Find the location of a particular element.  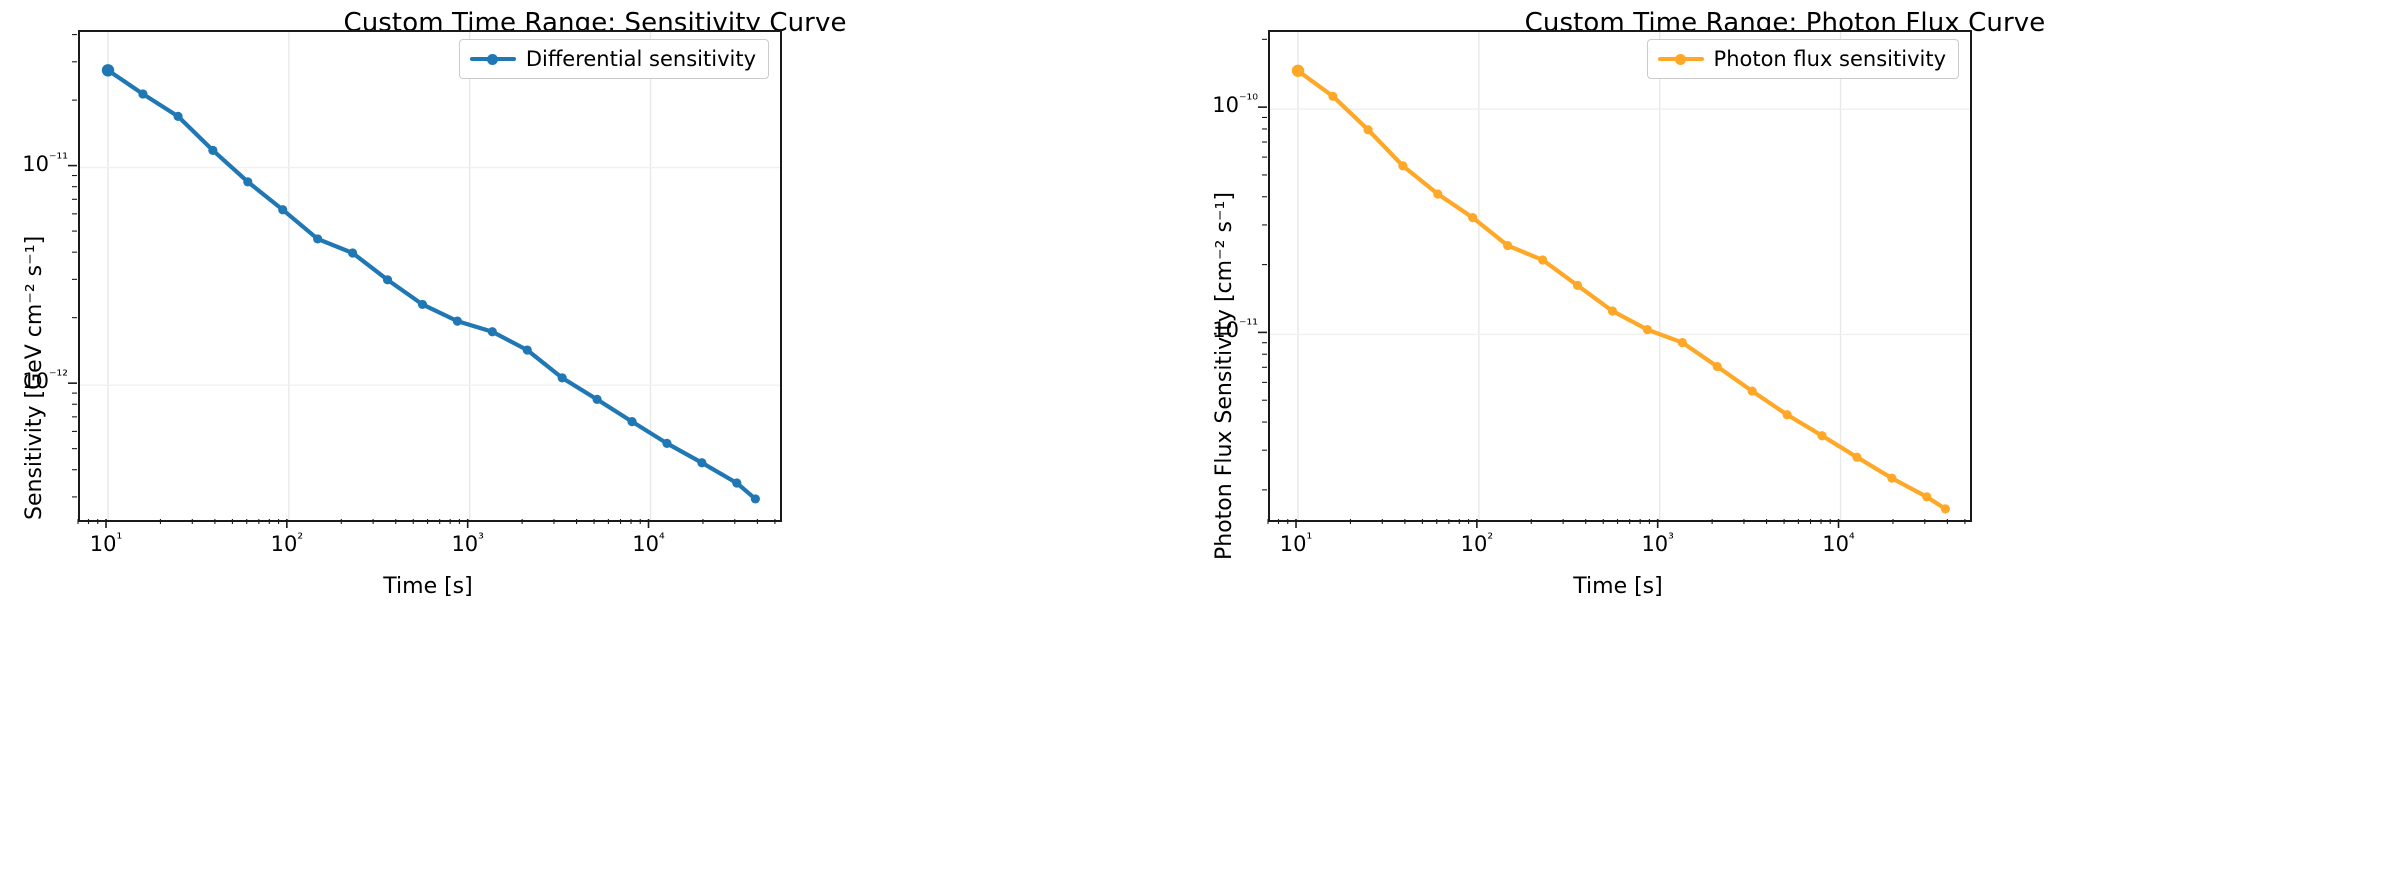

legend-label: Photon flux sensitivity is located at coordinates (1829, 59).